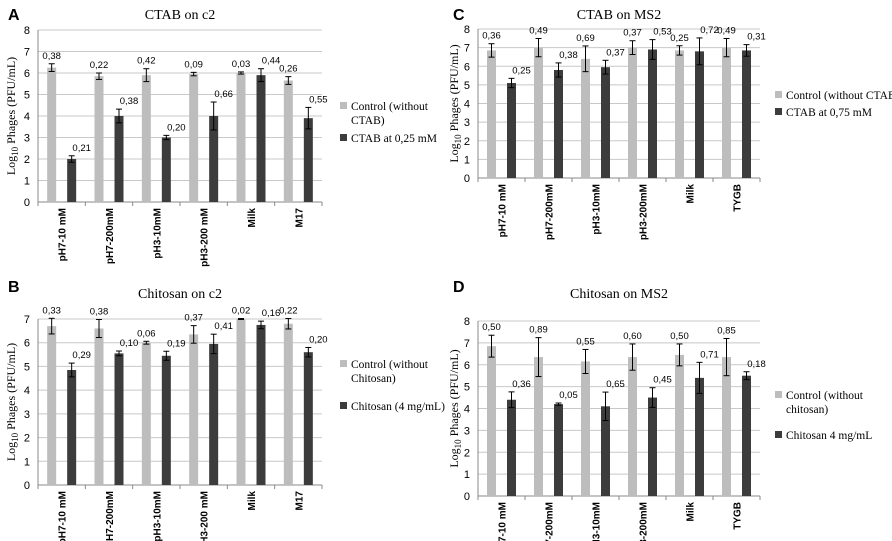  I want to click on x-category-label: pH3-200mM, so click(644, 521).